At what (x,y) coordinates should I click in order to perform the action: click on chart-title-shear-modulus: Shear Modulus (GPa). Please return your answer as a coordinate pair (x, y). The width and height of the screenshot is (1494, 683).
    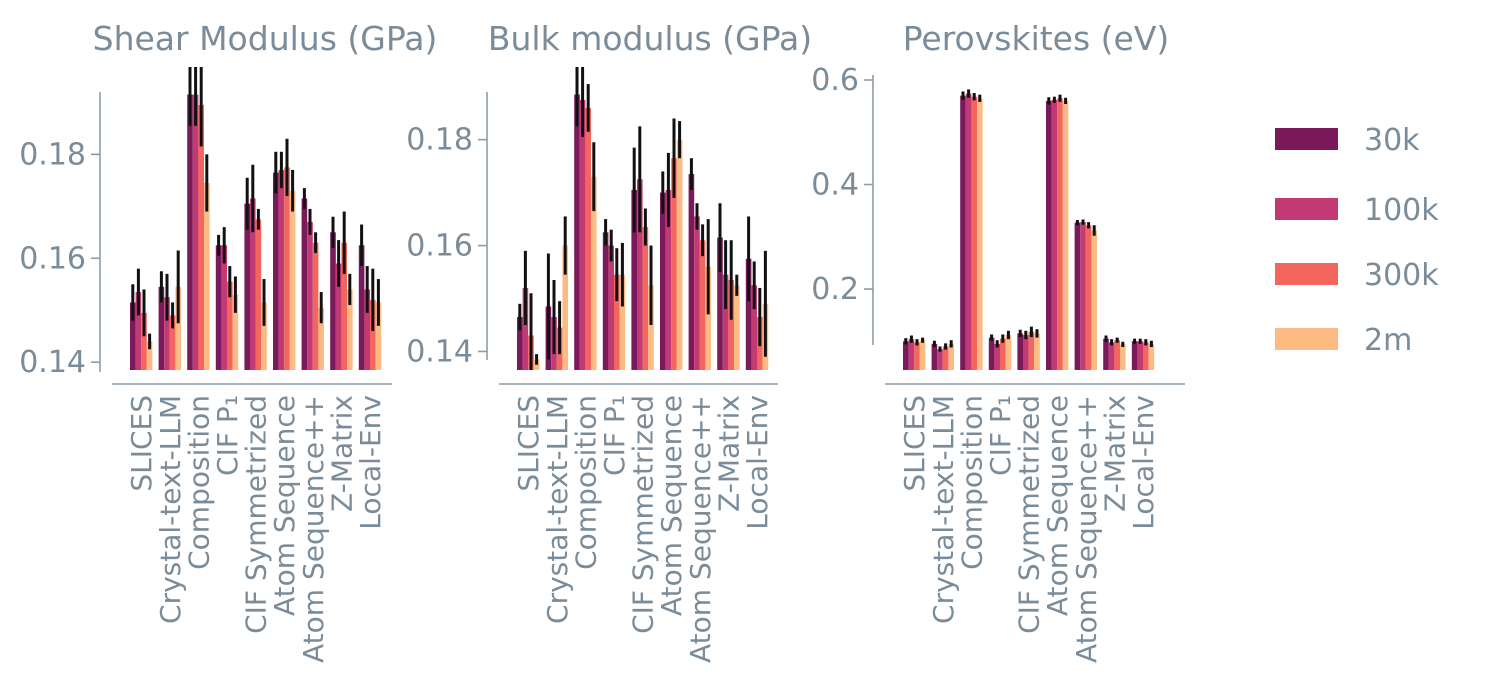
    Looking at the image, I should click on (265, 38).